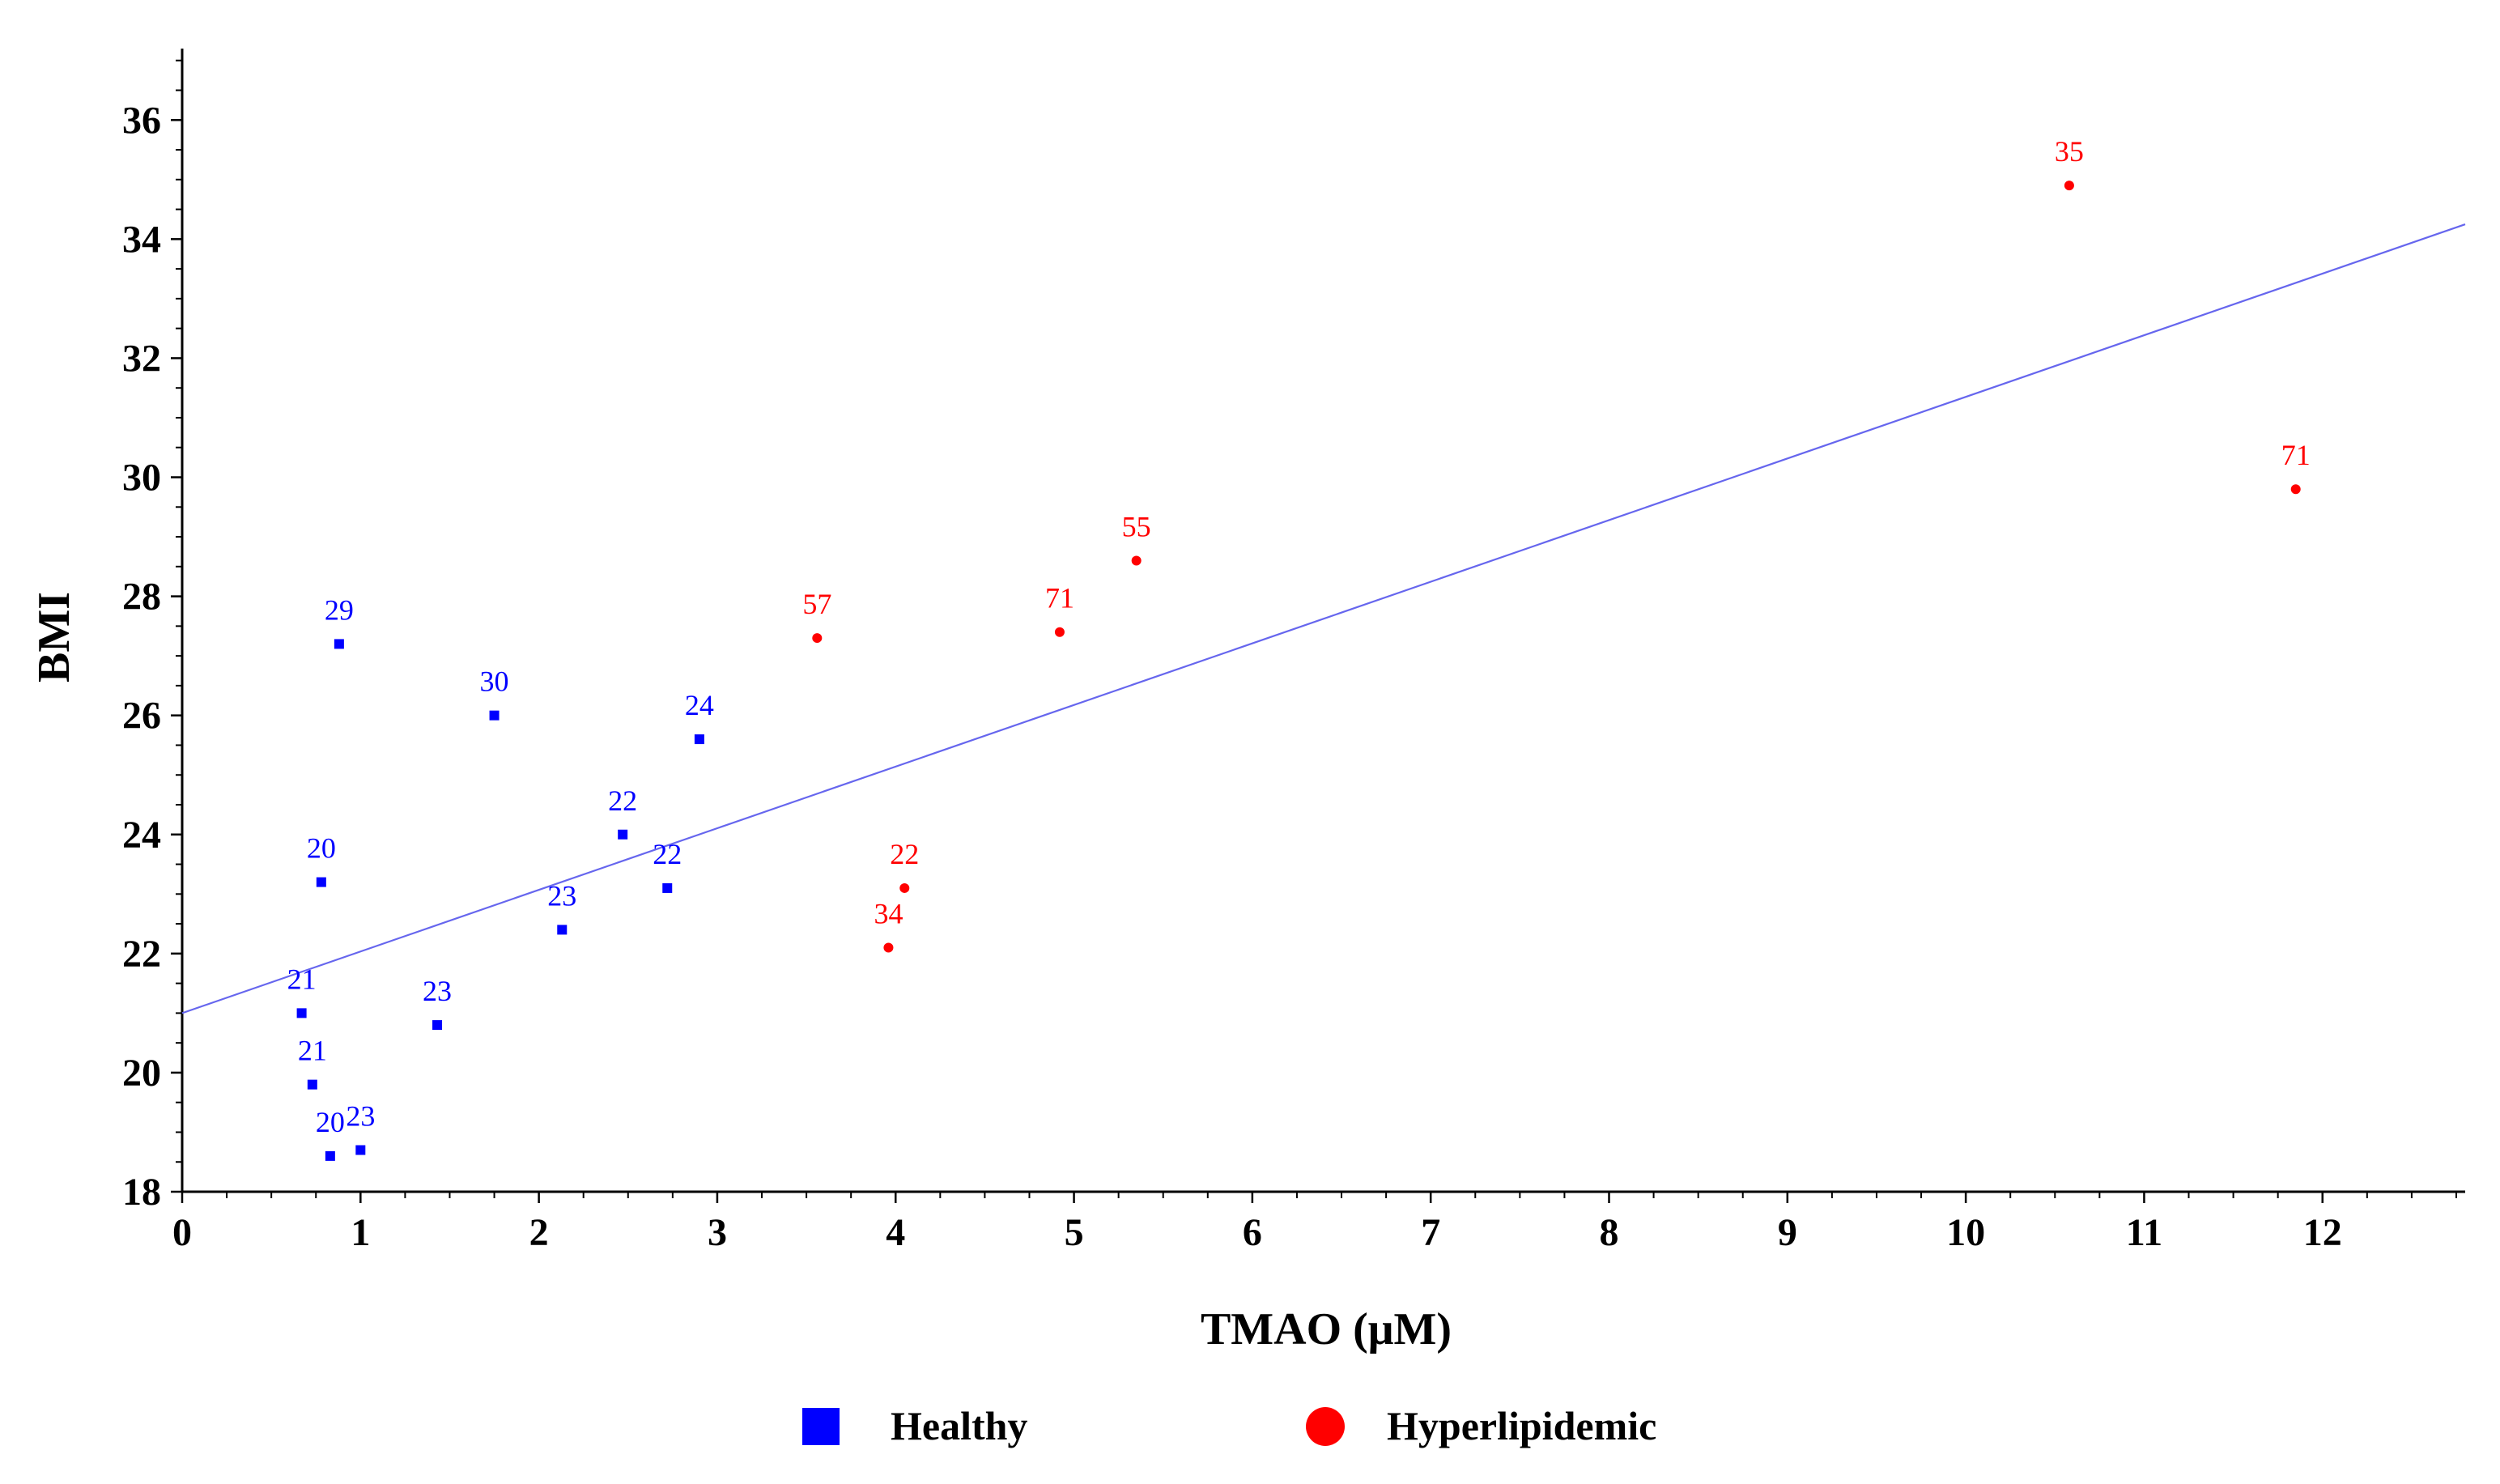 The width and height of the screenshot is (2500, 1484). Describe the element at coordinates (2069, 151) in the screenshot. I see `data-label: 35` at that location.